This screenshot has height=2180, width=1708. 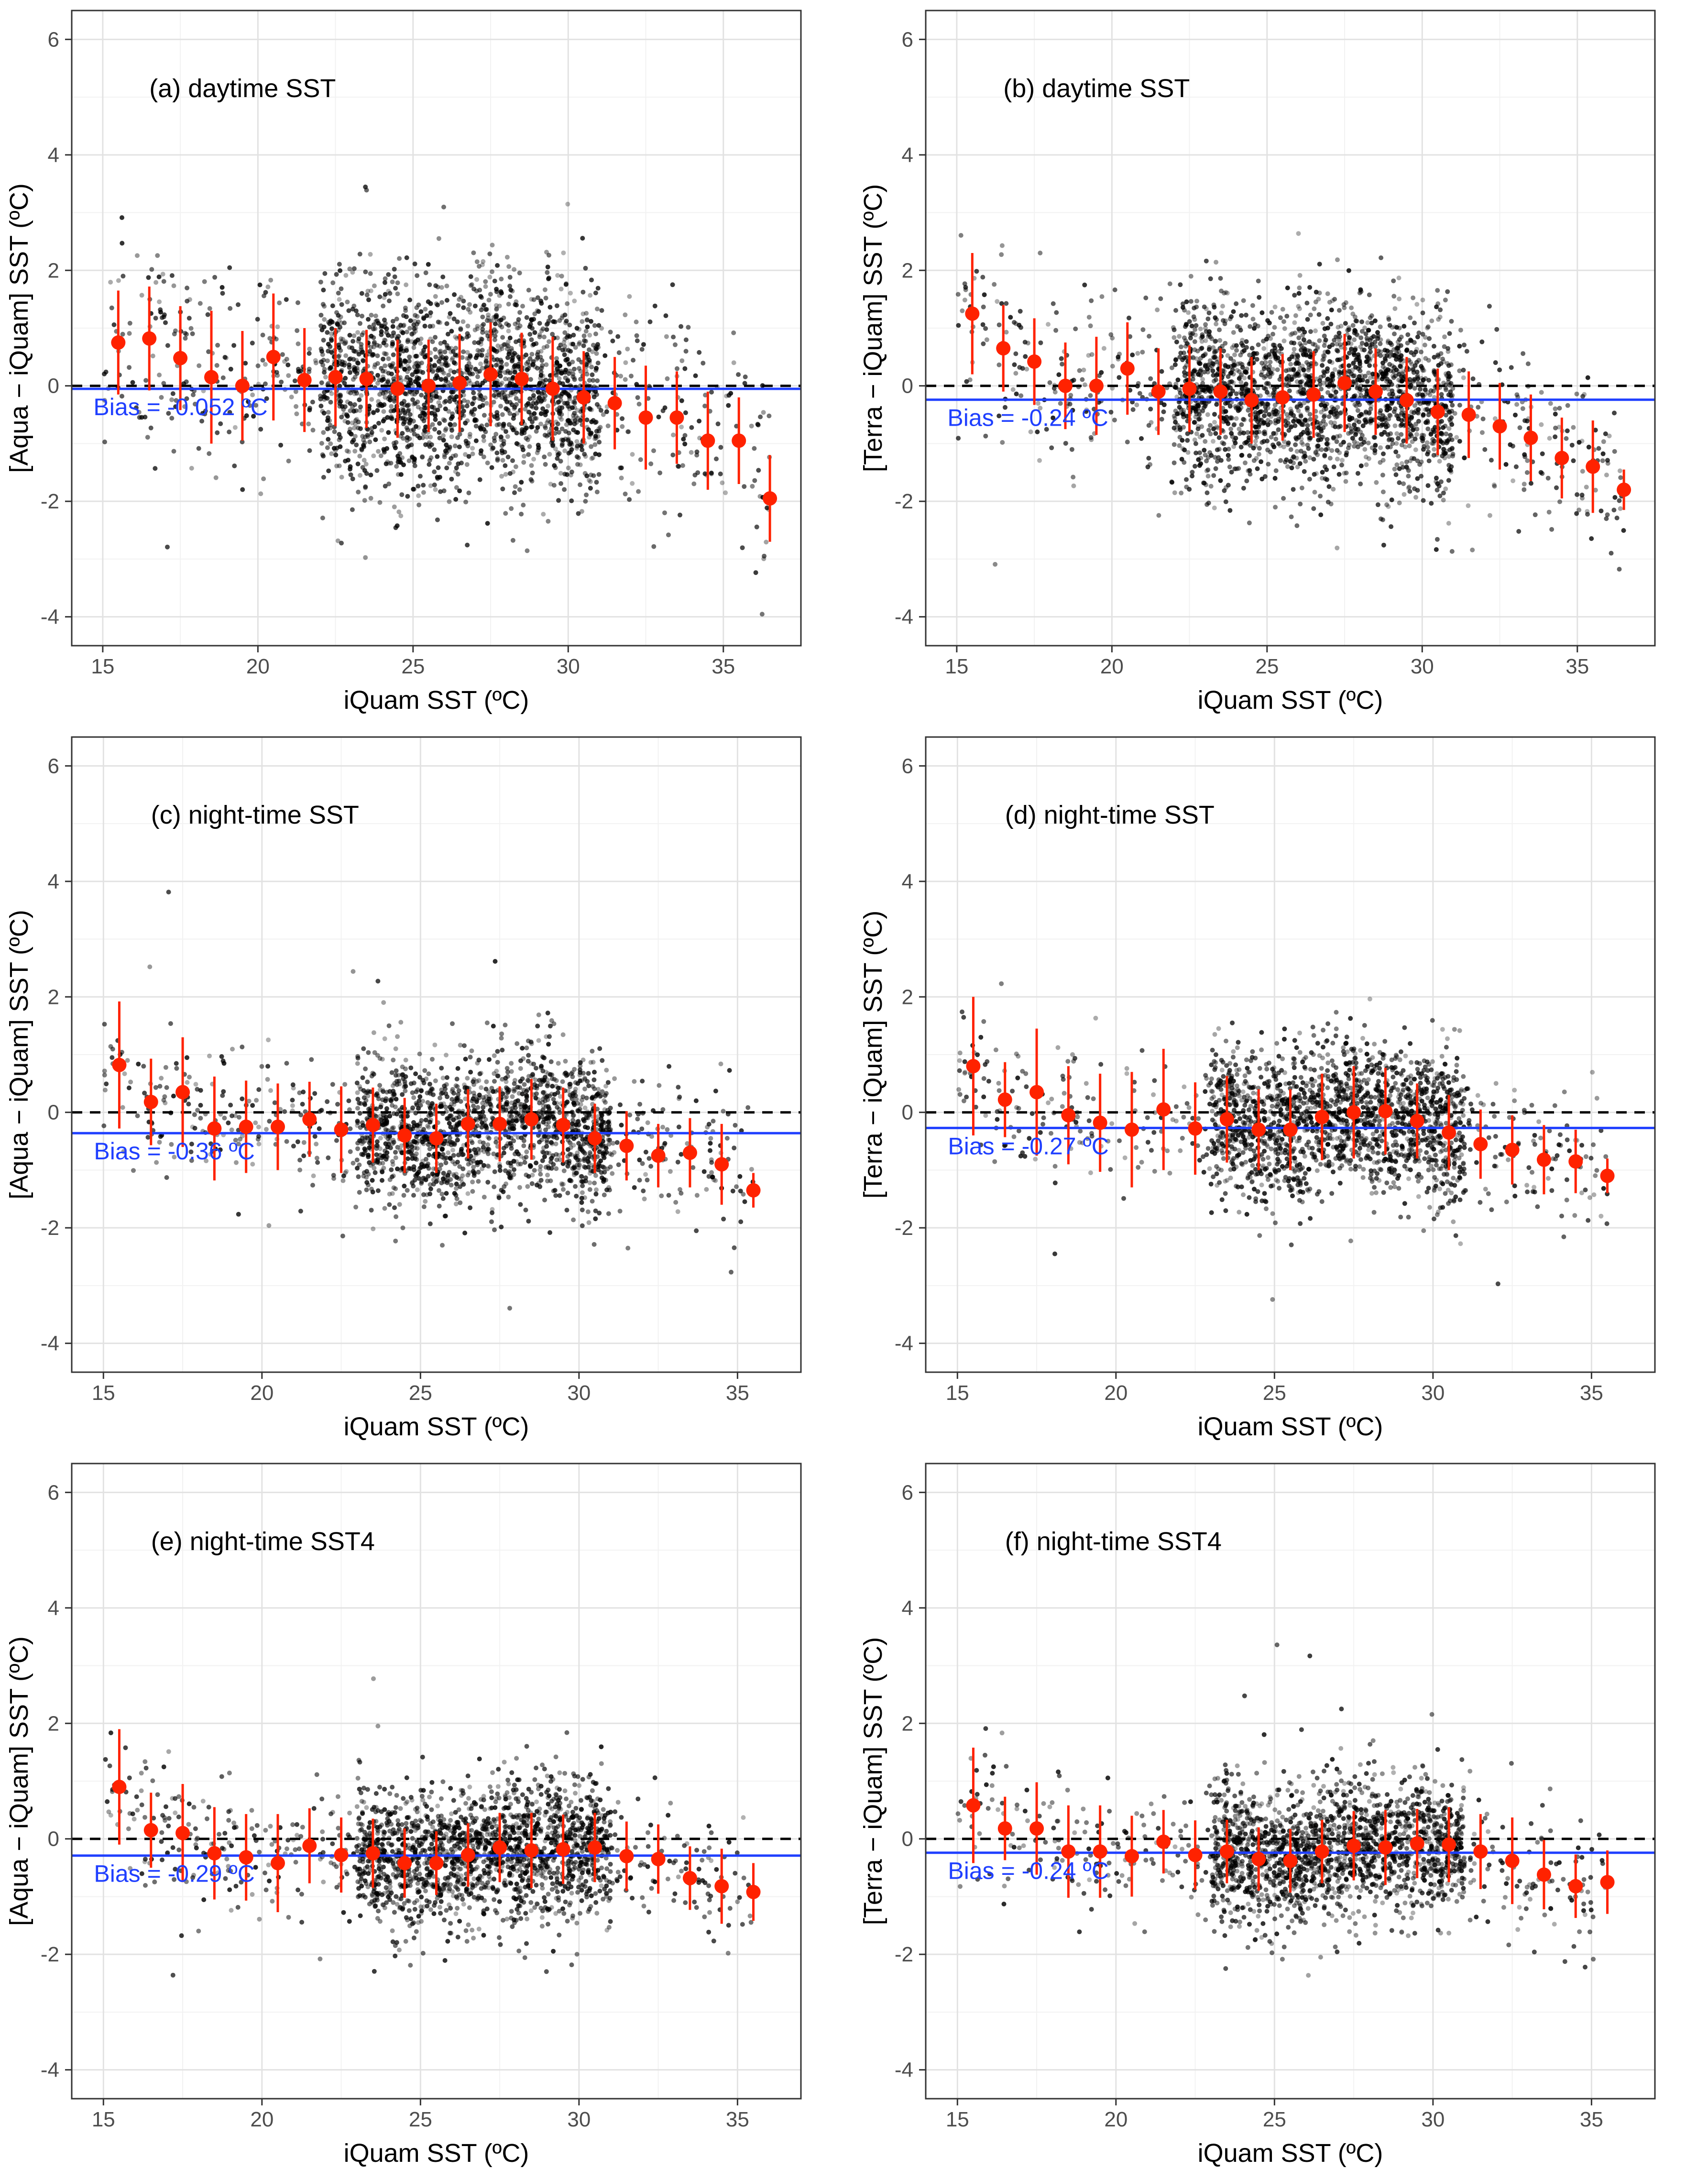 I want to click on scatter-points, so click(x=1290, y=401).